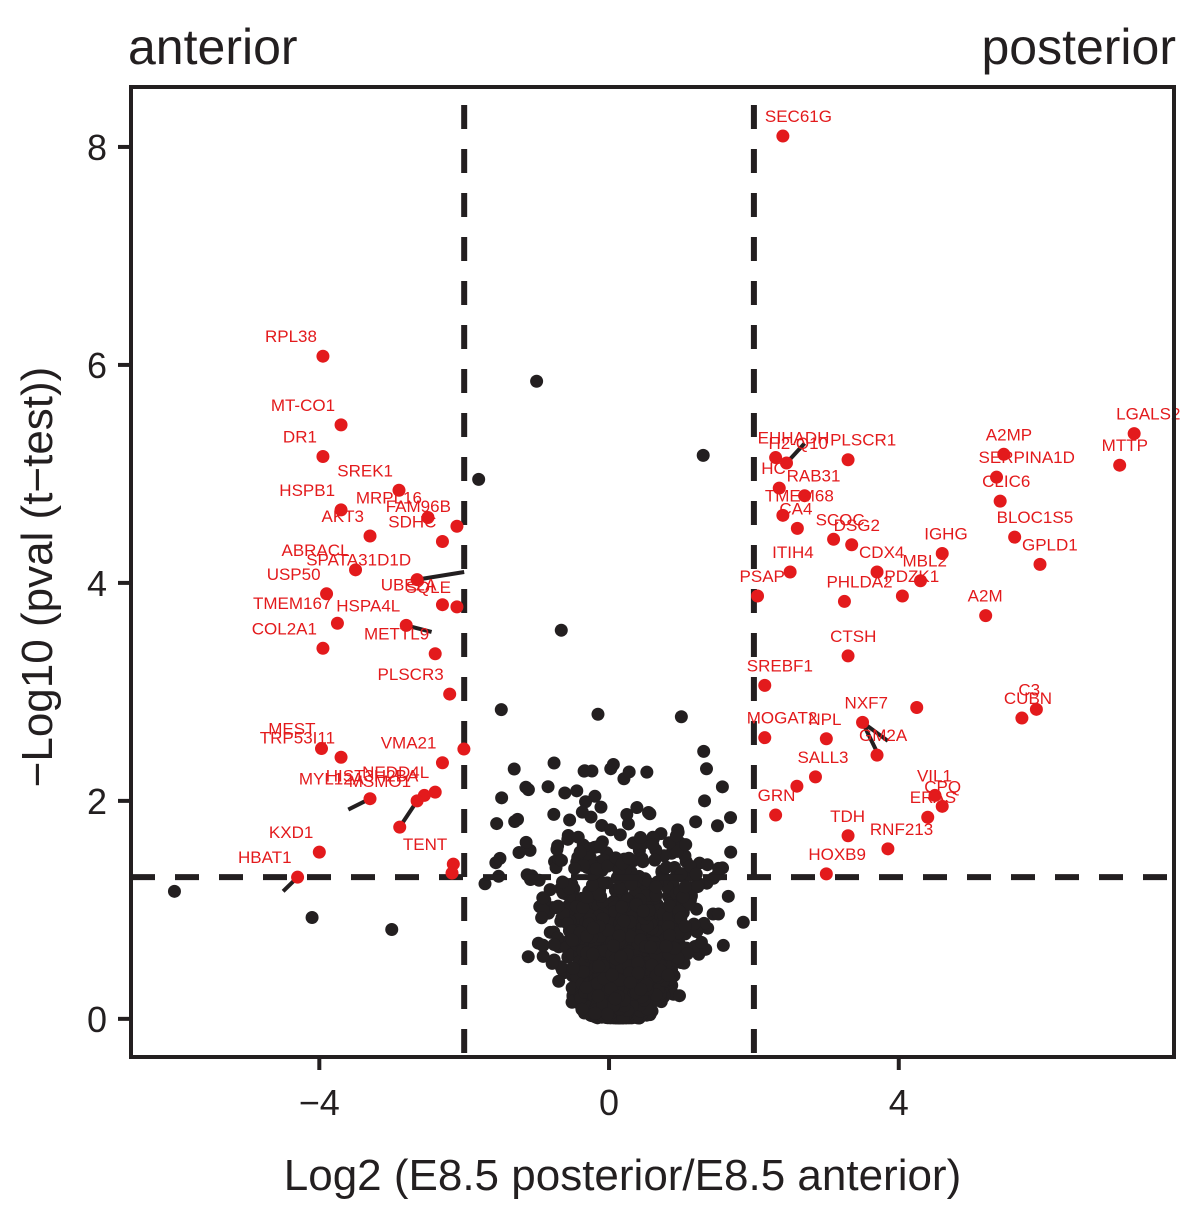  I want to click on gene-label: FAM96B, so click(418, 506).